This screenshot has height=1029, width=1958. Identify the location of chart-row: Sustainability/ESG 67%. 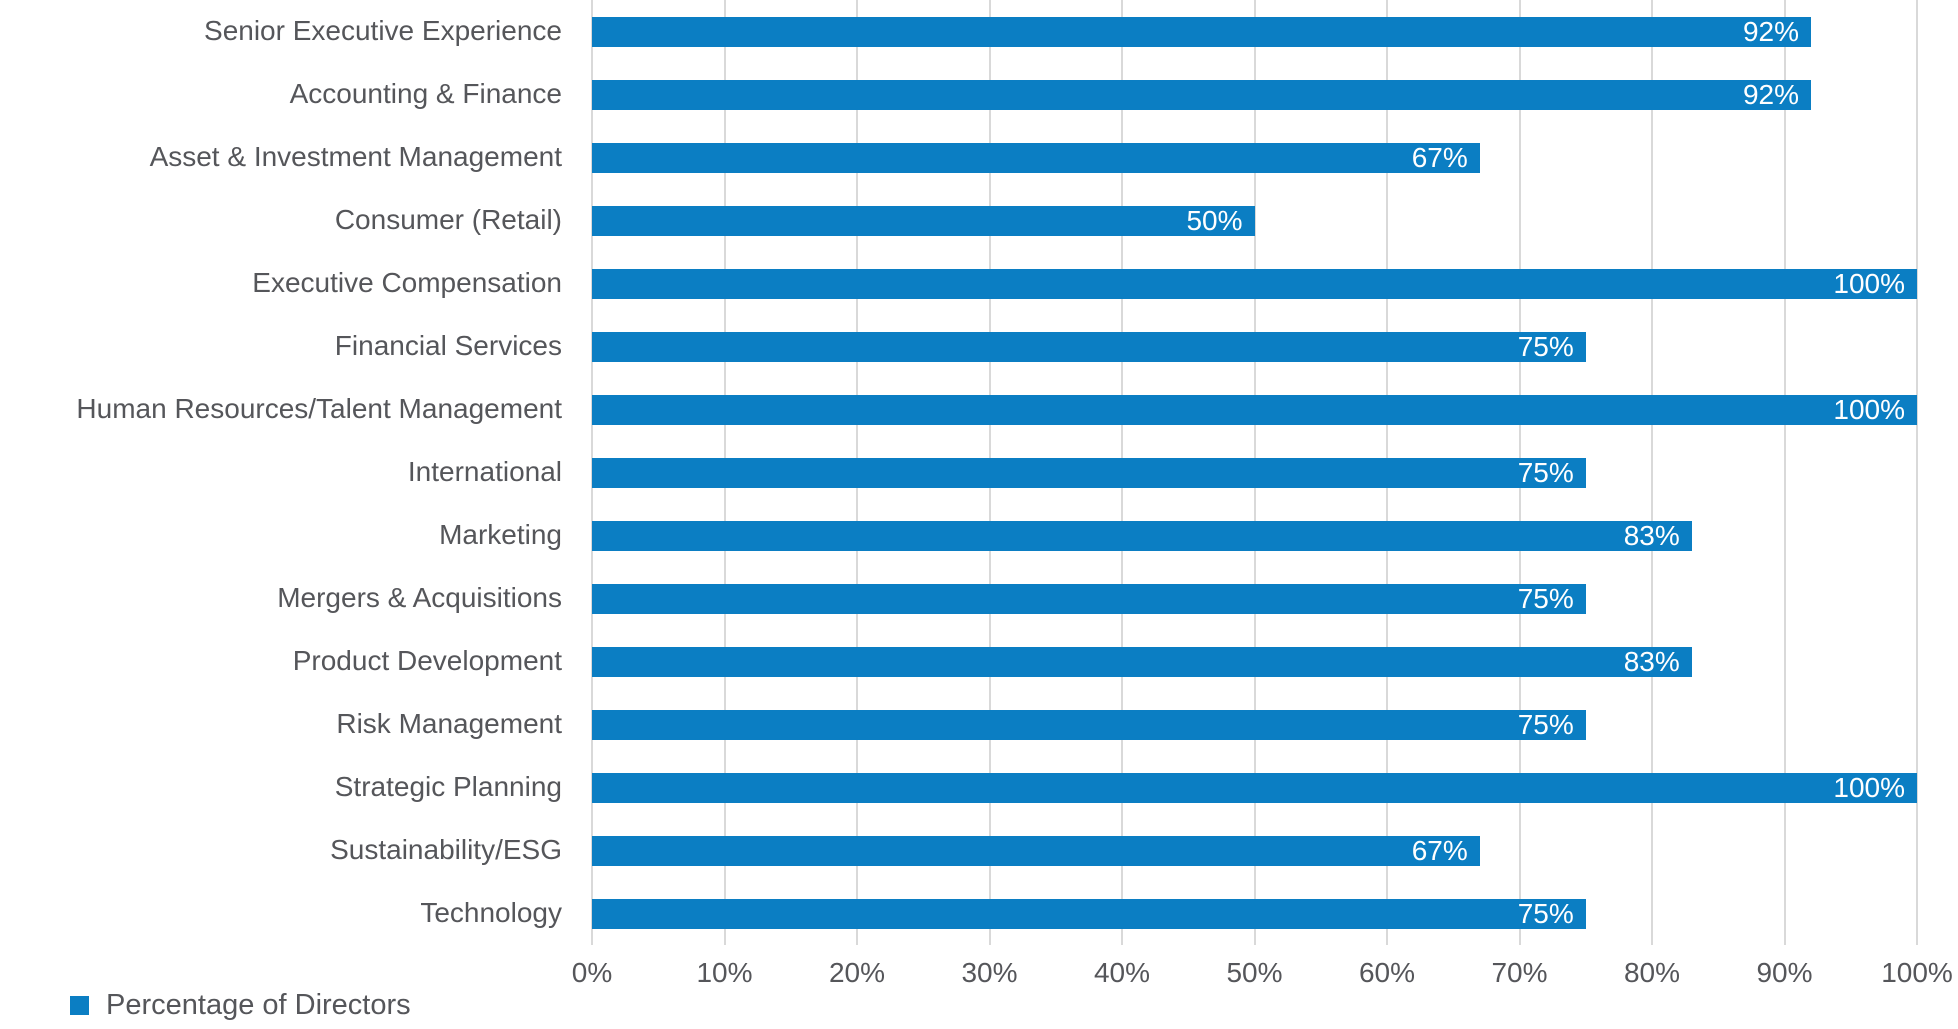
(979, 850).